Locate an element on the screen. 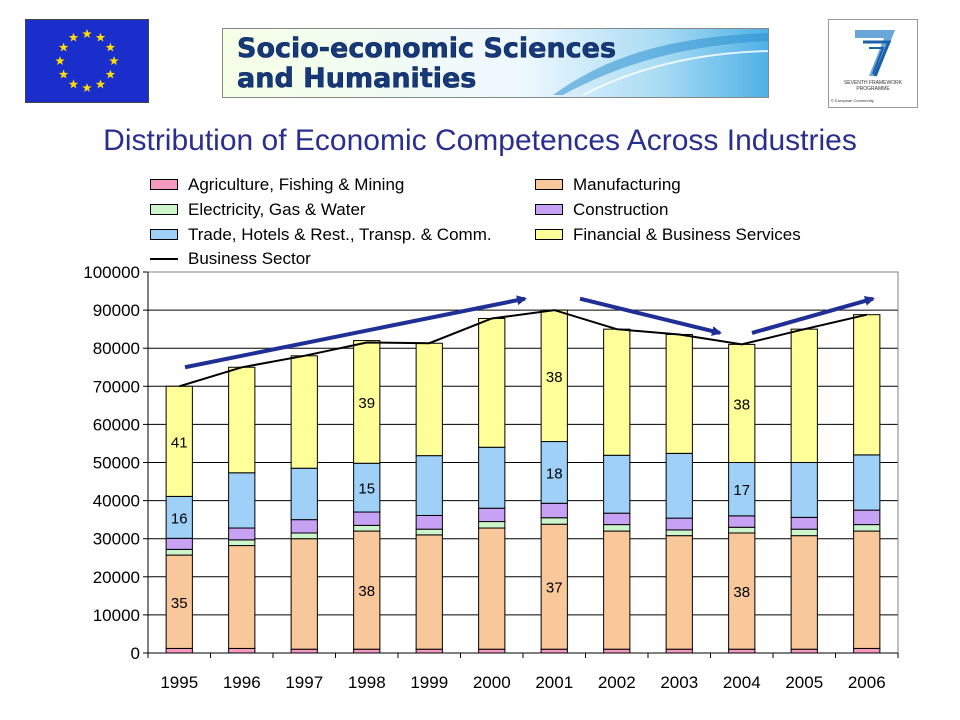 The image size is (960, 720). x-tick-label: 1998 is located at coordinates (367, 682).